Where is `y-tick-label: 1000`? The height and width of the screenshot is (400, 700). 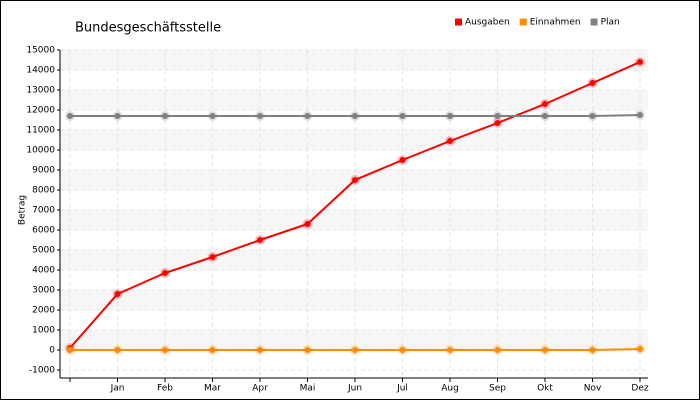
y-tick-label: 1000 is located at coordinates (43, 331).